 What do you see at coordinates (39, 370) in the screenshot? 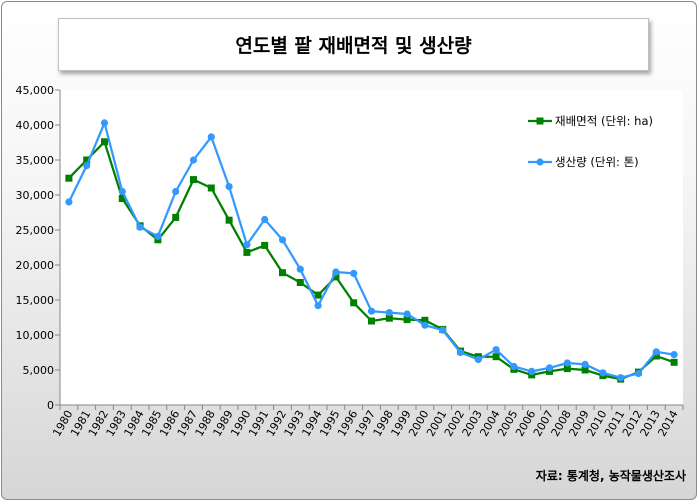
I see `y-tick-label: 5,000` at bounding box center [39, 370].